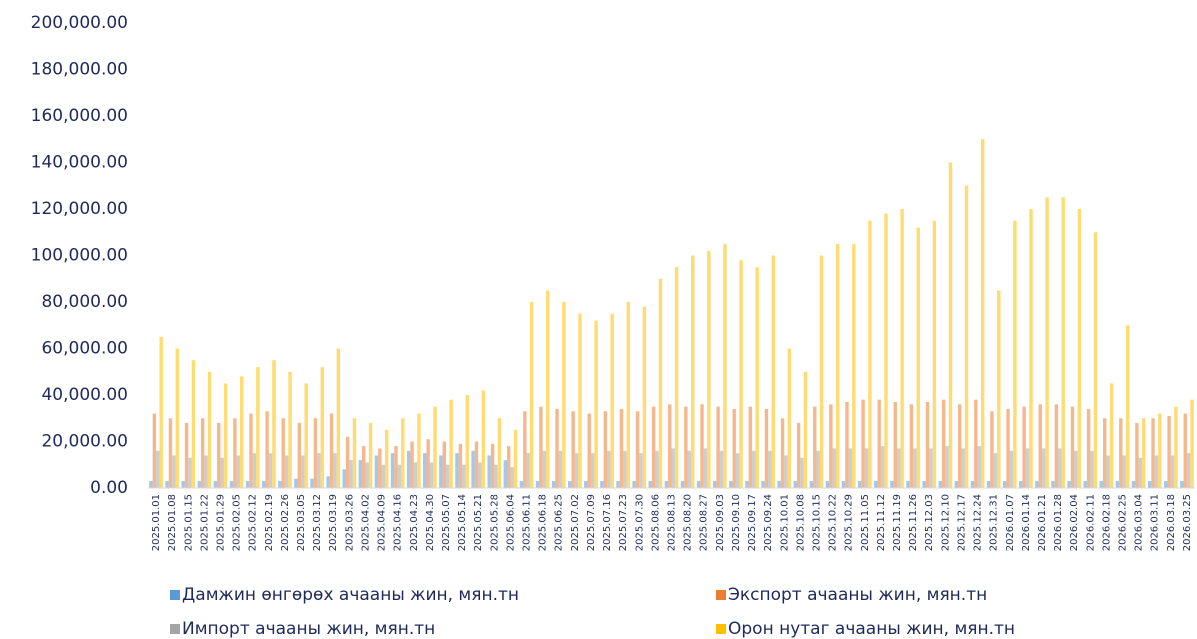 This screenshot has width=1197, height=639. I want to click on legend-label: Орон нутаг ачааны жин, мян.тн, so click(871, 629).